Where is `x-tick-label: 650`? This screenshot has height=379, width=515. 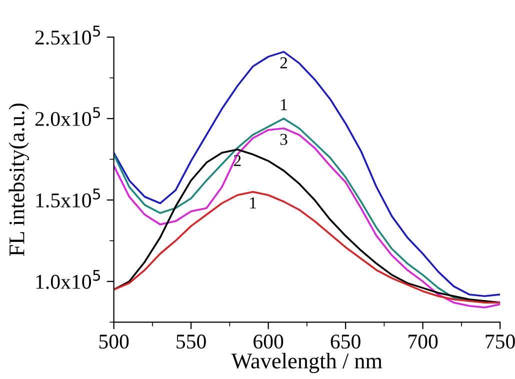 x-tick-label: 650 is located at coordinates (345, 341).